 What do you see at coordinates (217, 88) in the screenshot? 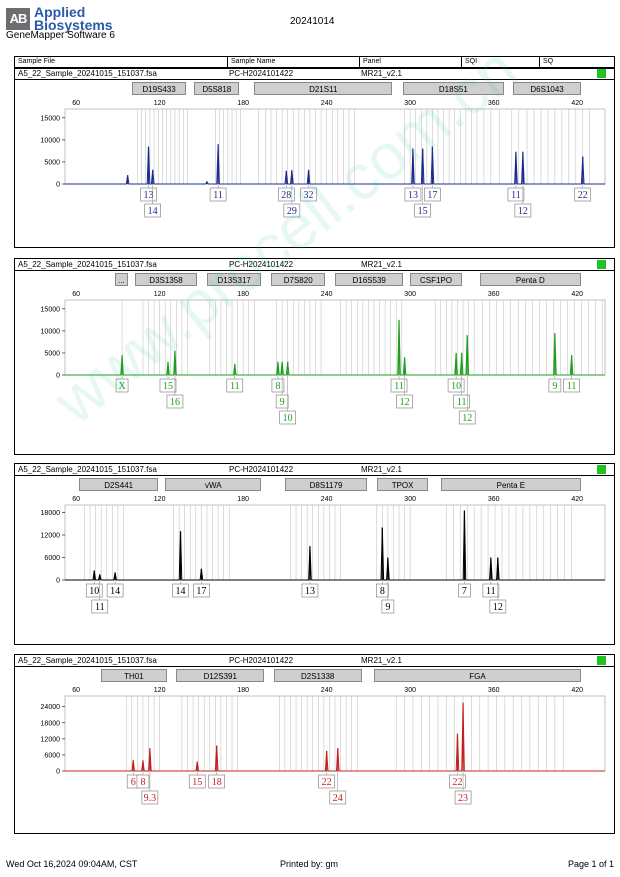
I see `locus-d5s818-bar: D5S818` at bounding box center [217, 88].